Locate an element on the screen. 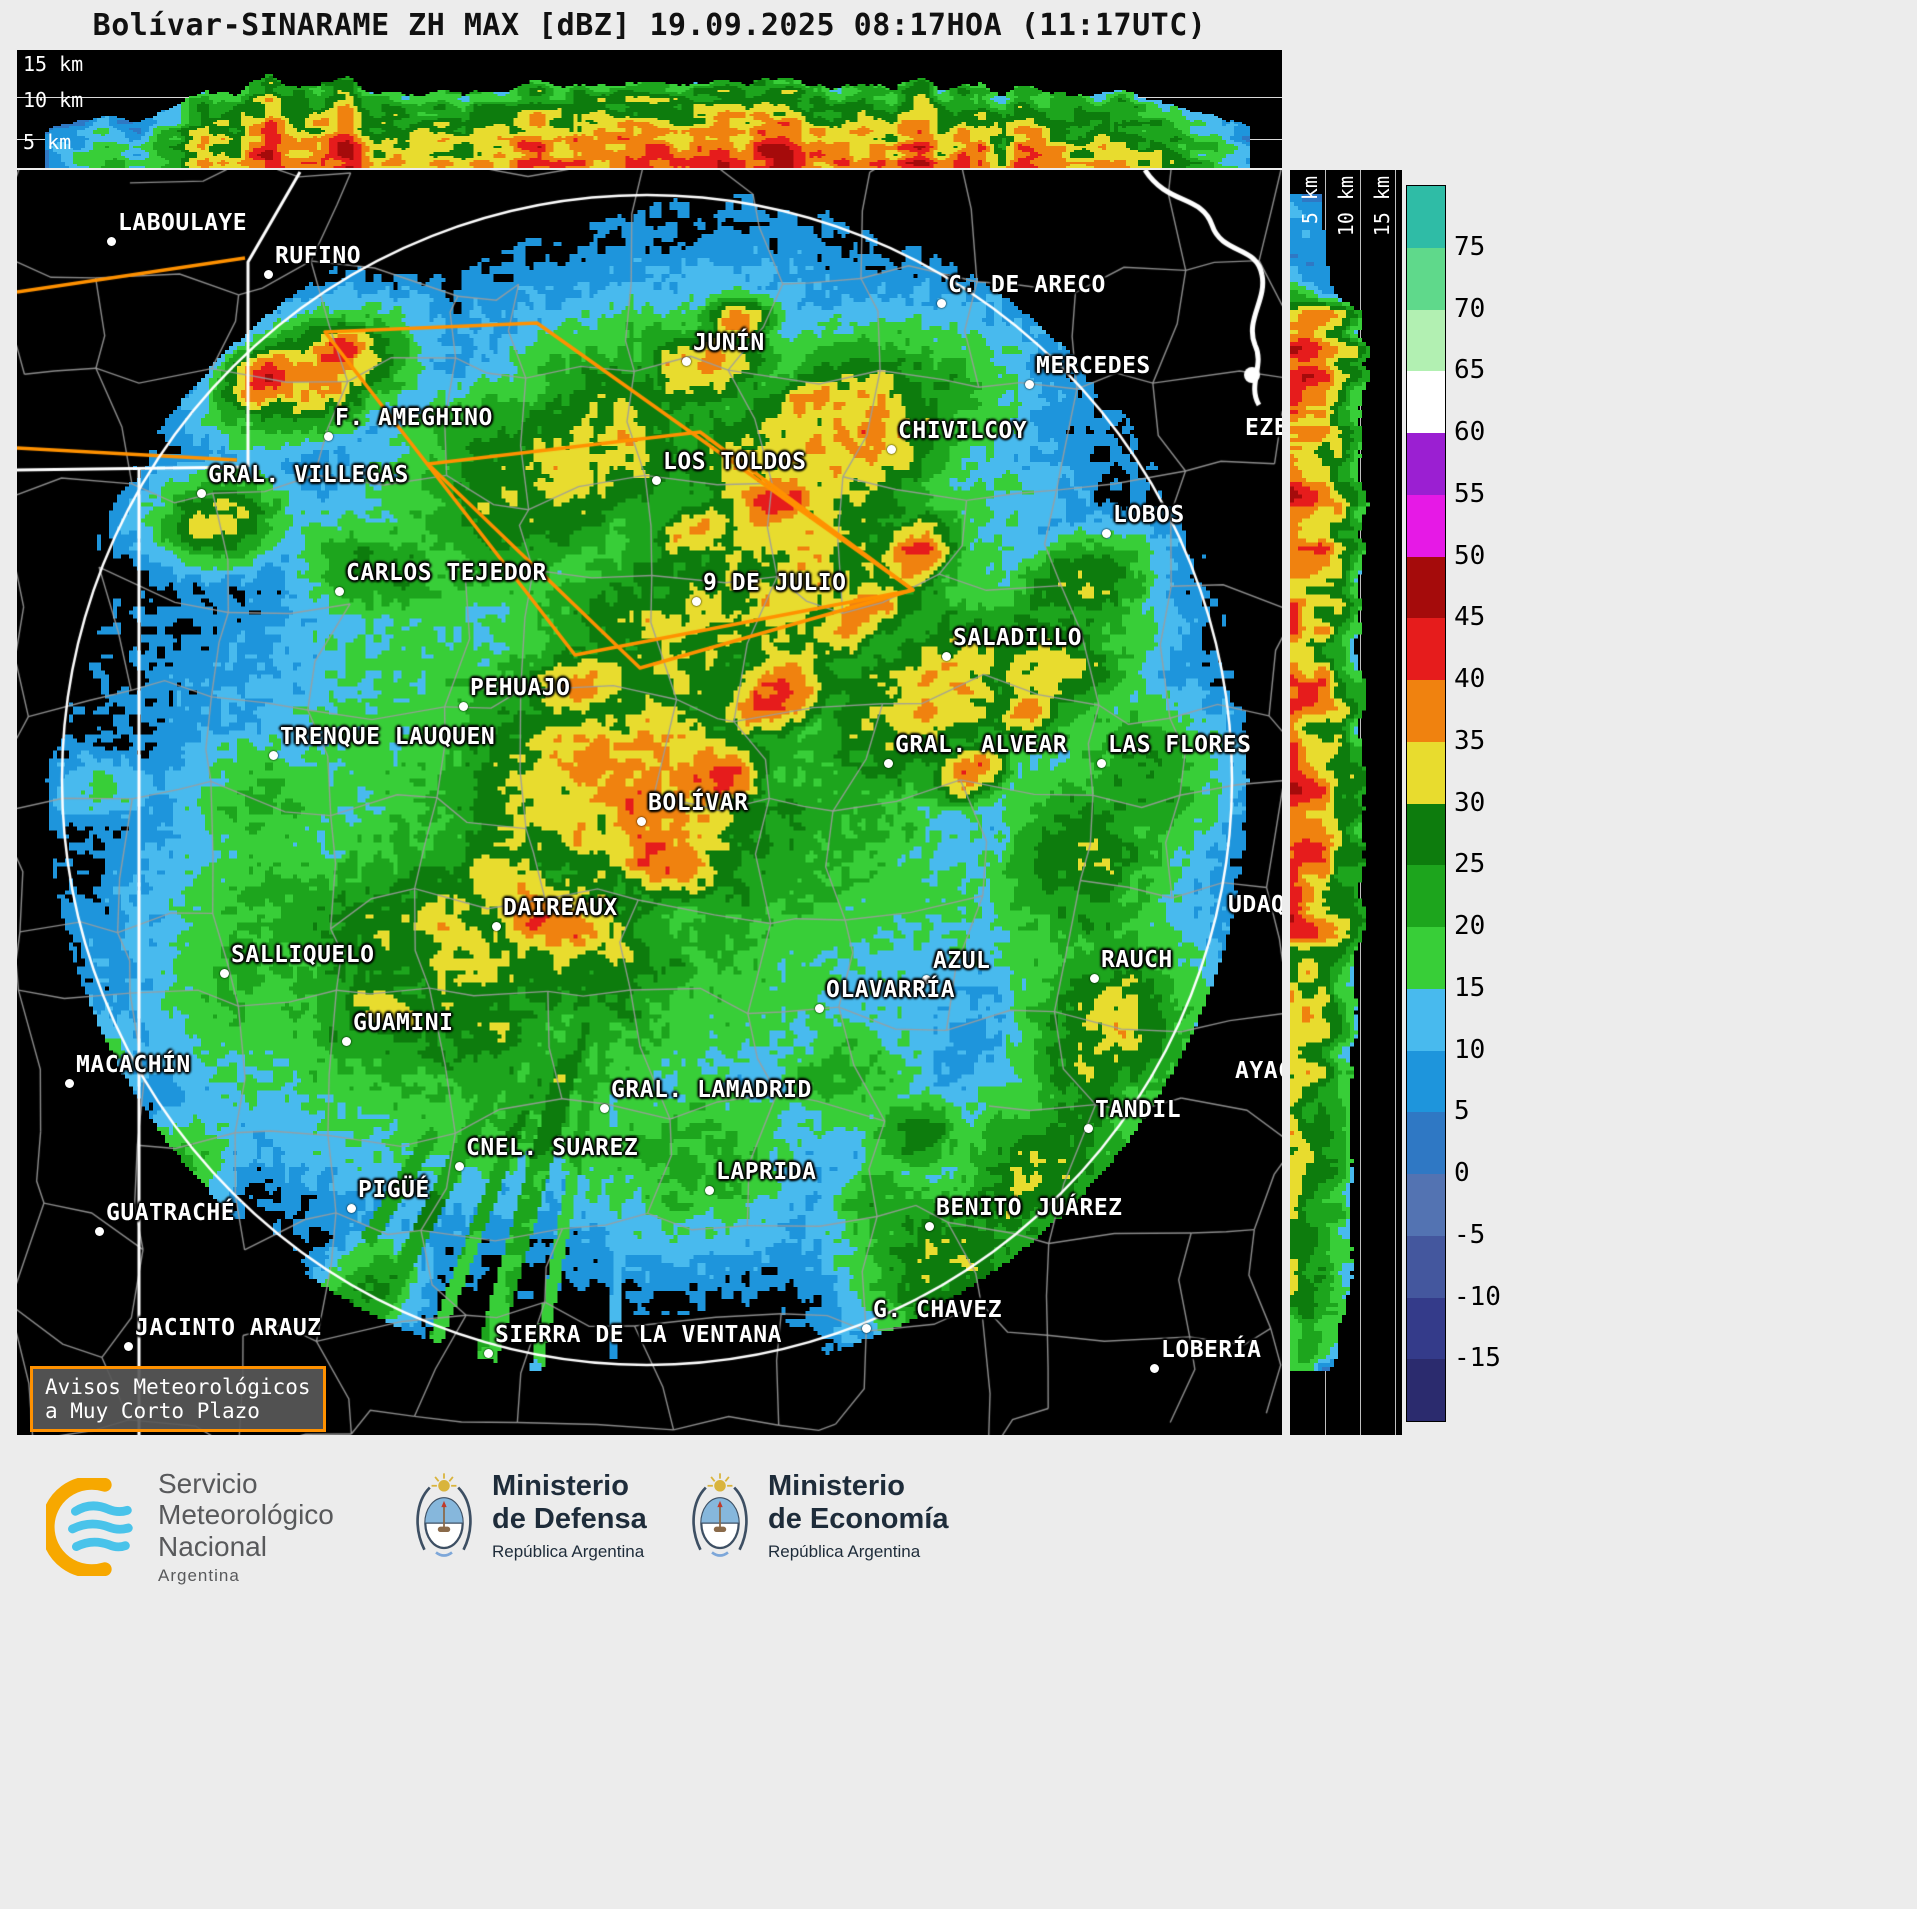 The height and width of the screenshot is (1909, 1917). city-label: LAS FLORES is located at coordinates (1180, 745).